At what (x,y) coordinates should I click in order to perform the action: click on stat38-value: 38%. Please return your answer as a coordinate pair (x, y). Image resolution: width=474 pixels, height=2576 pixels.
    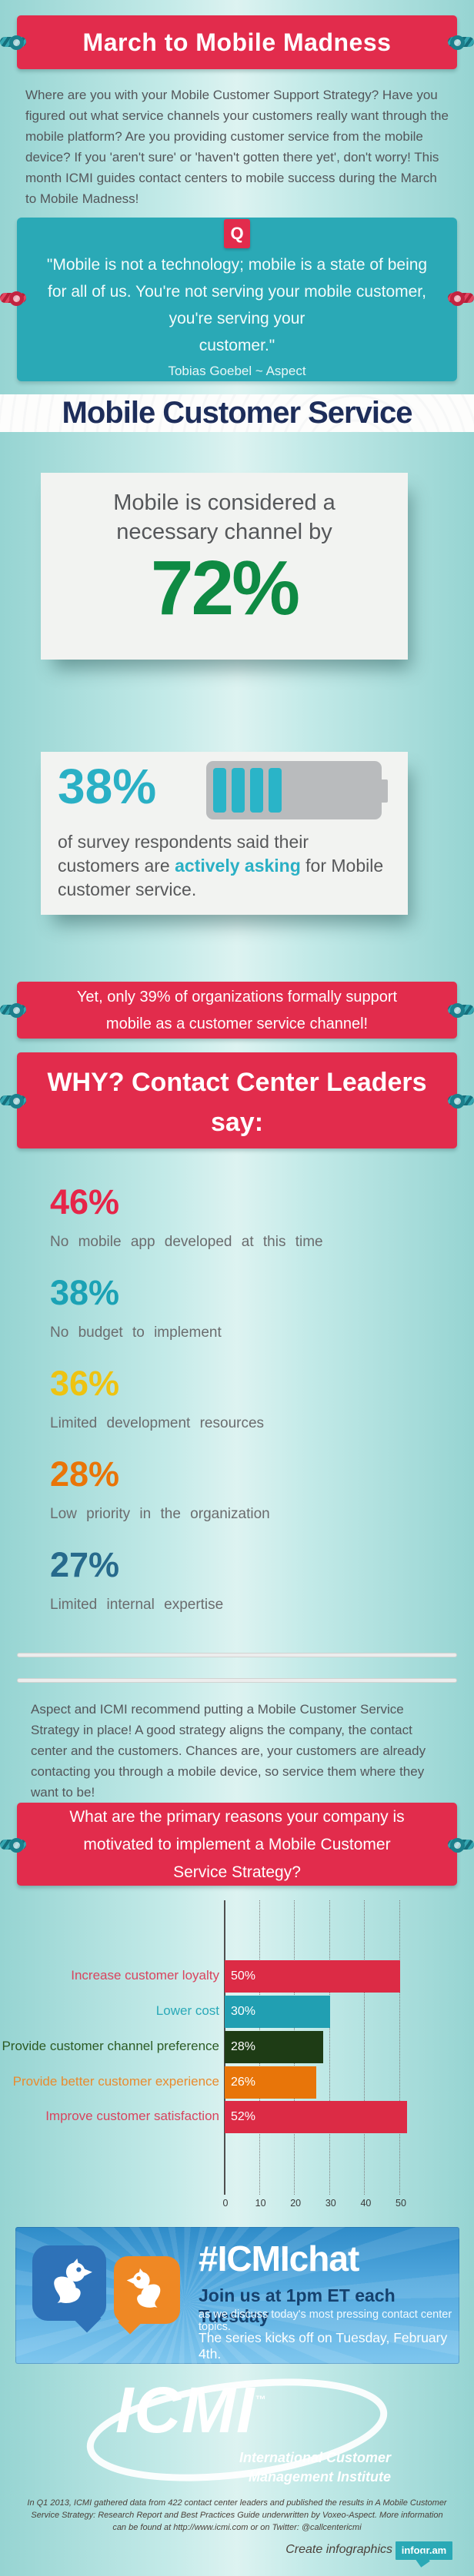
    Looking at the image, I should click on (107, 786).